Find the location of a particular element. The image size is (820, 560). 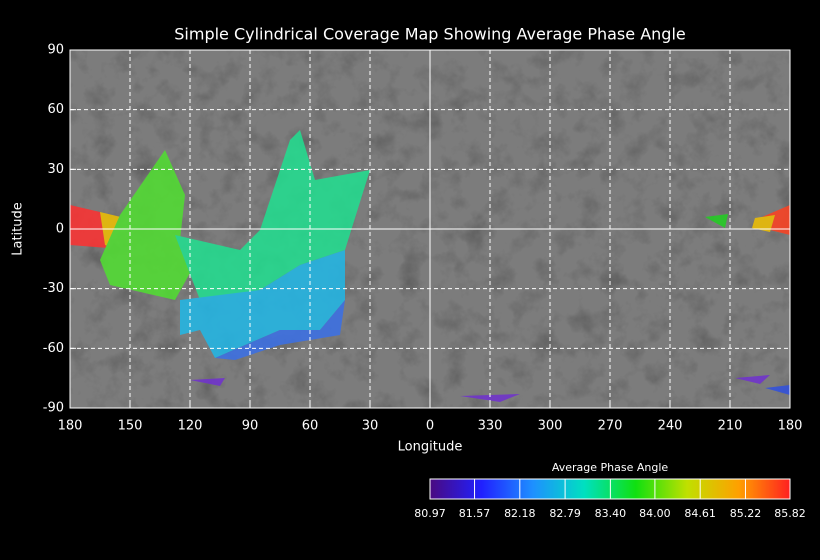

colorbar-tick-label: 83.40 is located at coordinates (611, 513).